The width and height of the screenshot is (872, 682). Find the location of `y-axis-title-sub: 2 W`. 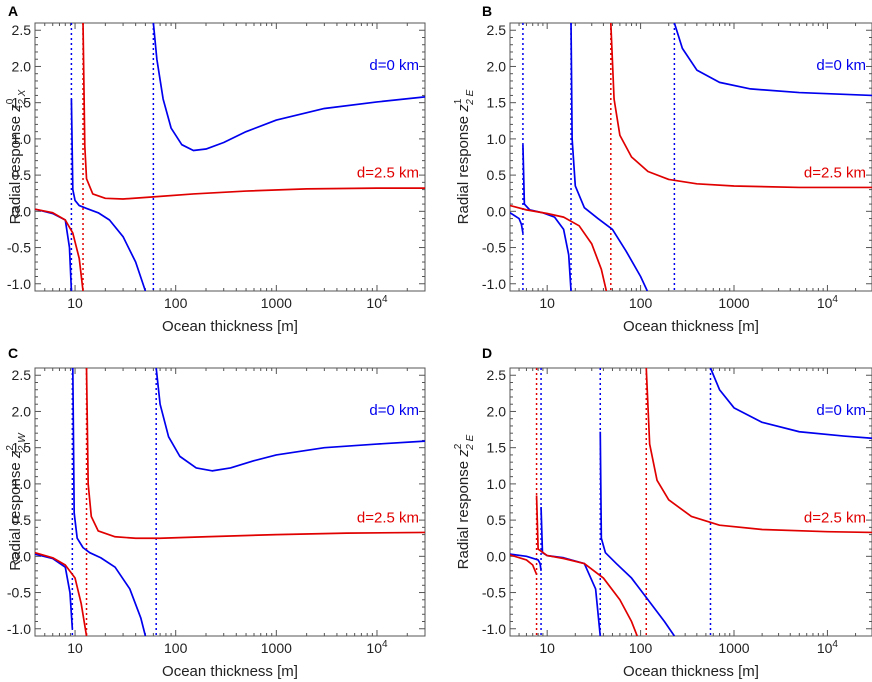

y-axis-title-sub: 2 W is located at coordinates (22, 442).